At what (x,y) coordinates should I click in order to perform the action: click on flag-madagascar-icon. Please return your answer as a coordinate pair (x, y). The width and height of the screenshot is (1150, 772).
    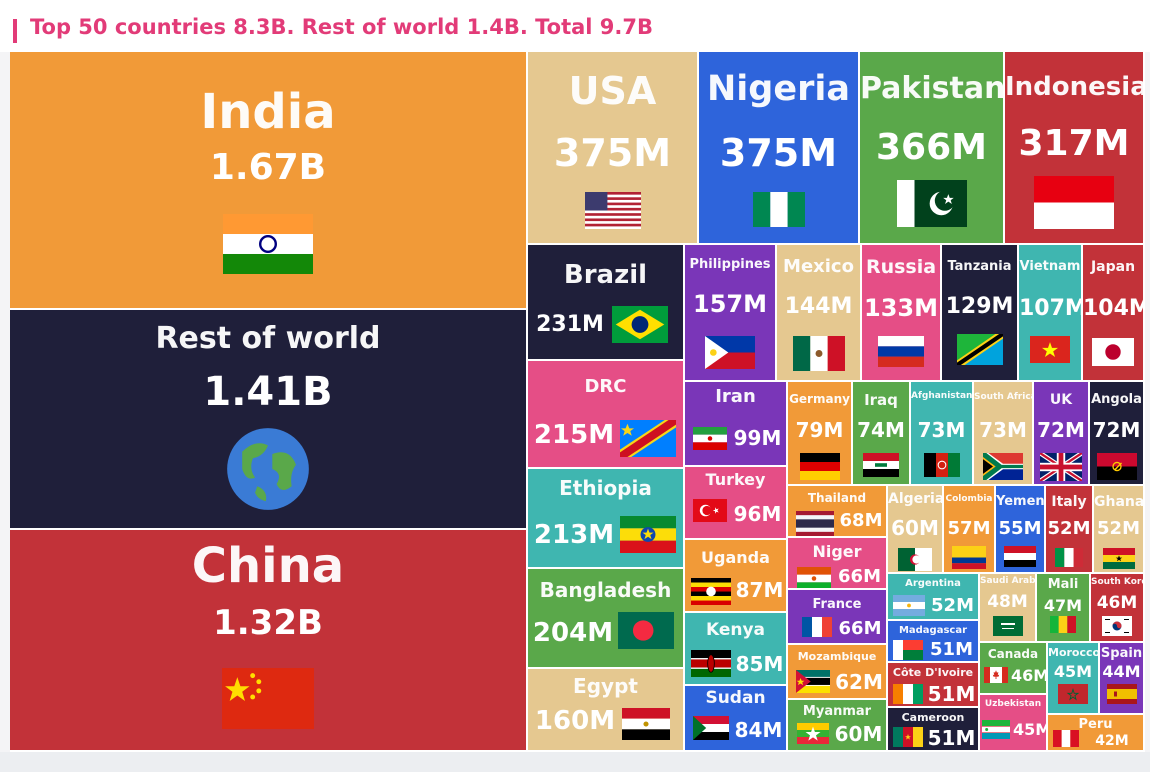
    Looking at the image, I should click on (908, 650).